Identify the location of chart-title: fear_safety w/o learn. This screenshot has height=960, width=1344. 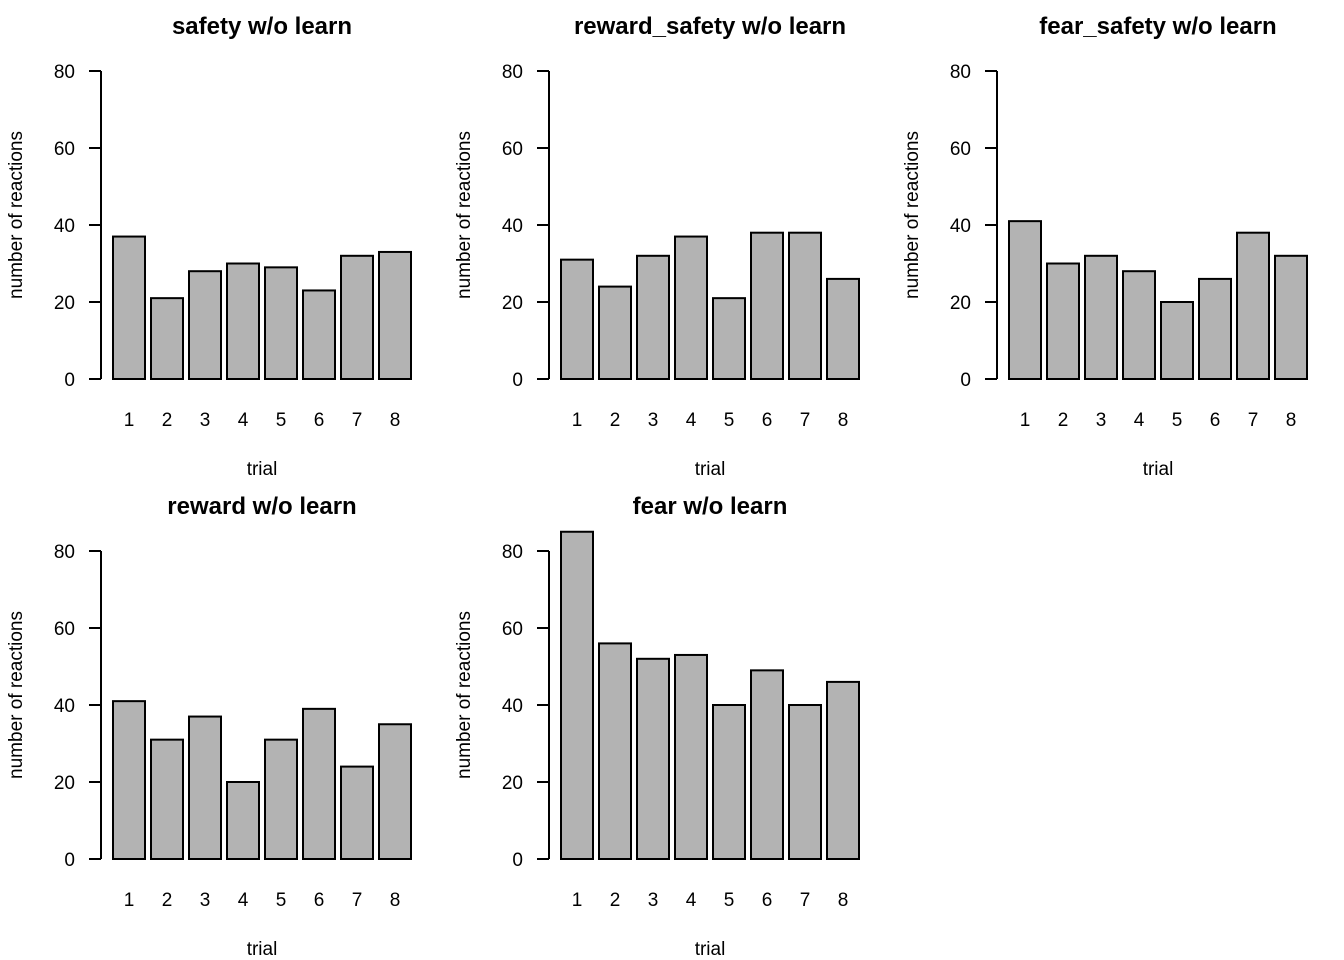
(1157, 26).